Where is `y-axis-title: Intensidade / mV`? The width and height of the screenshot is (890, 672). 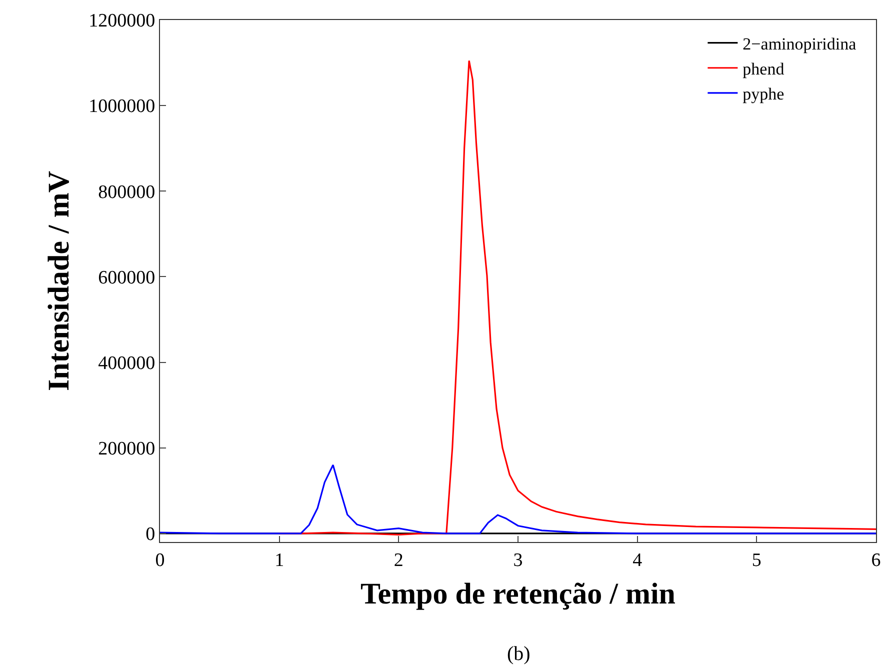
y-axis-title: Intensidade / mV is located at coordinates (59, 281).